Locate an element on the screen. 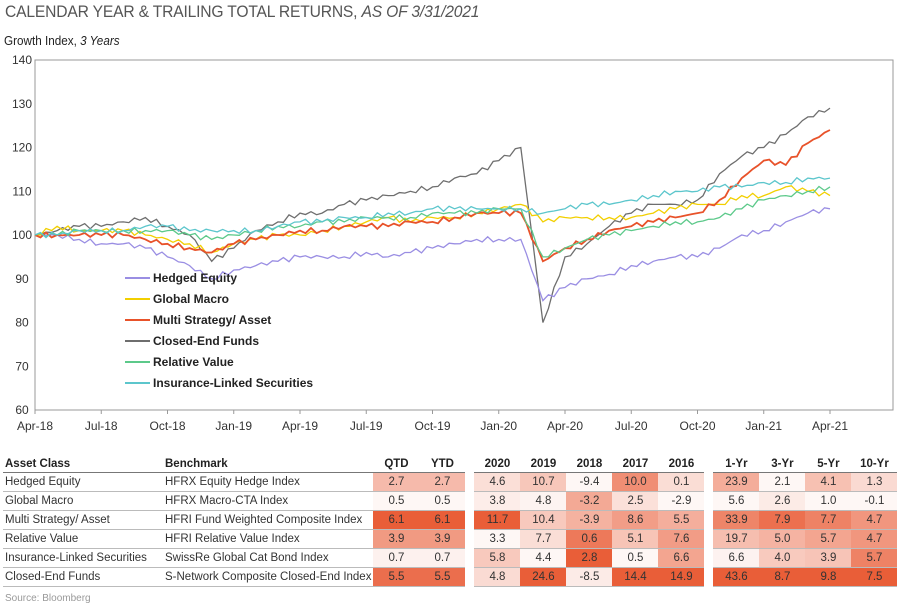 The height and width of the screenshot is (610, 904). x-tick-label: Jan-21 is located at coordinates (763, 426).